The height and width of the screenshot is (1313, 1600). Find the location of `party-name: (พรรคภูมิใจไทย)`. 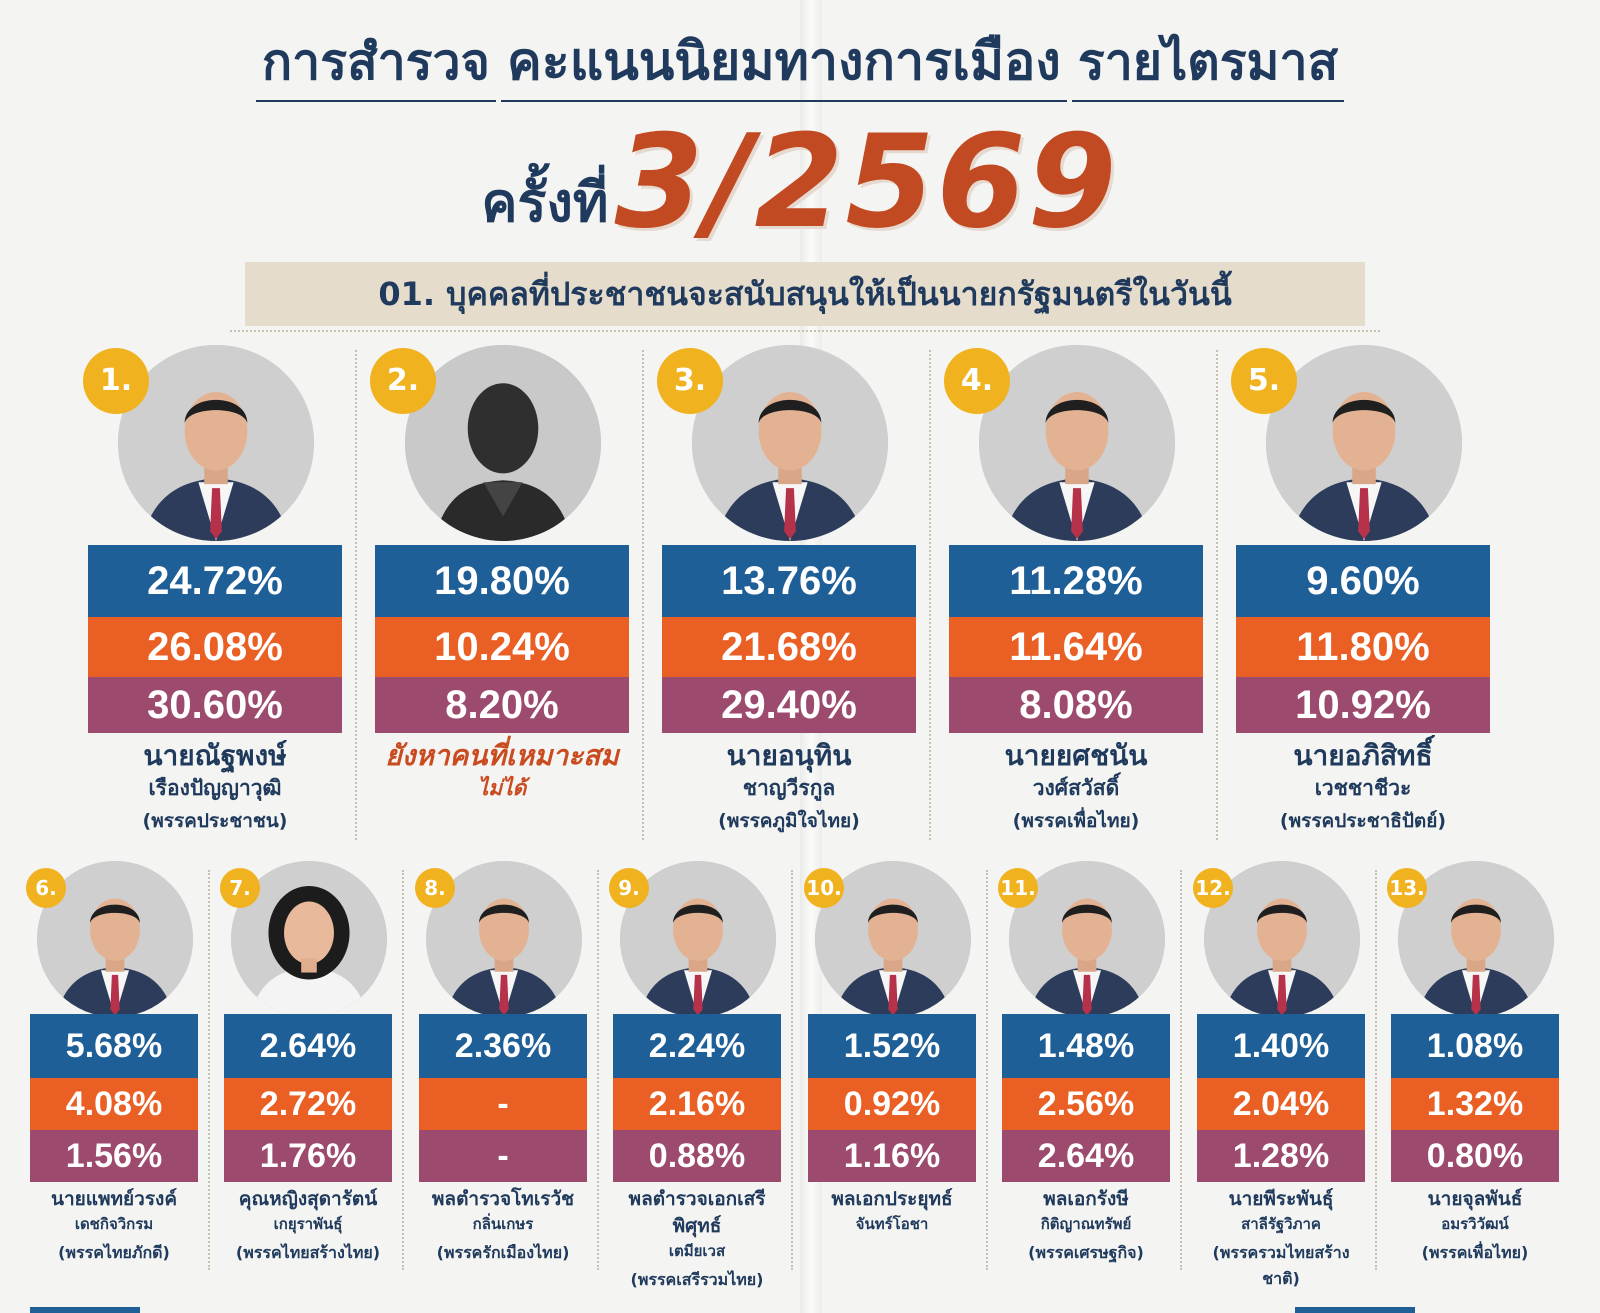

party-name: (พรรคภูมิใจไทย) is located at coordinates (789, 821).